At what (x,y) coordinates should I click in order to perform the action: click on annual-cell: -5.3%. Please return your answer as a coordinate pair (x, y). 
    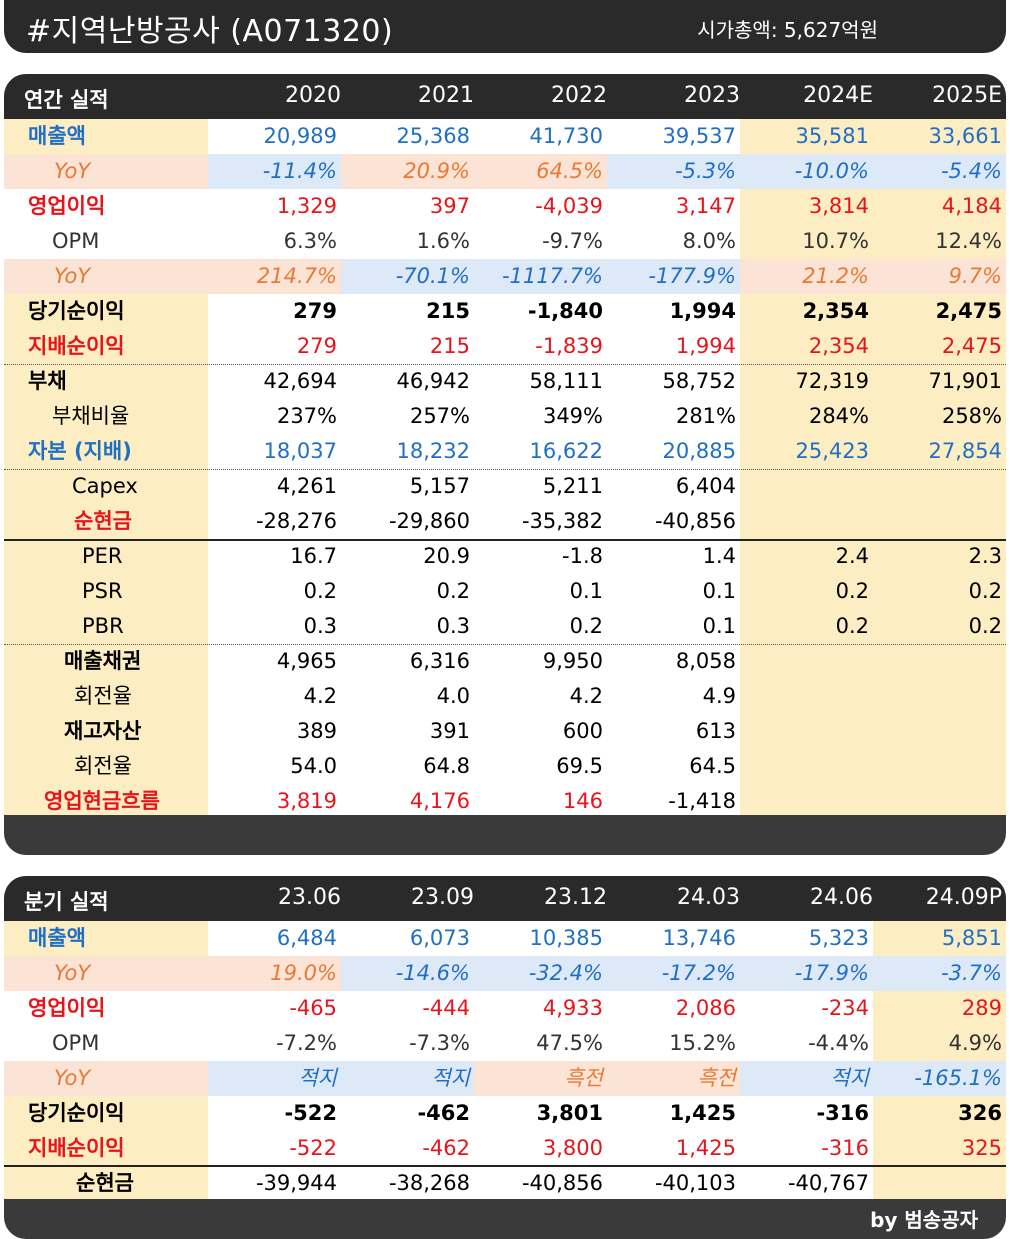
    Looking at the image, I should click on (673, 171).